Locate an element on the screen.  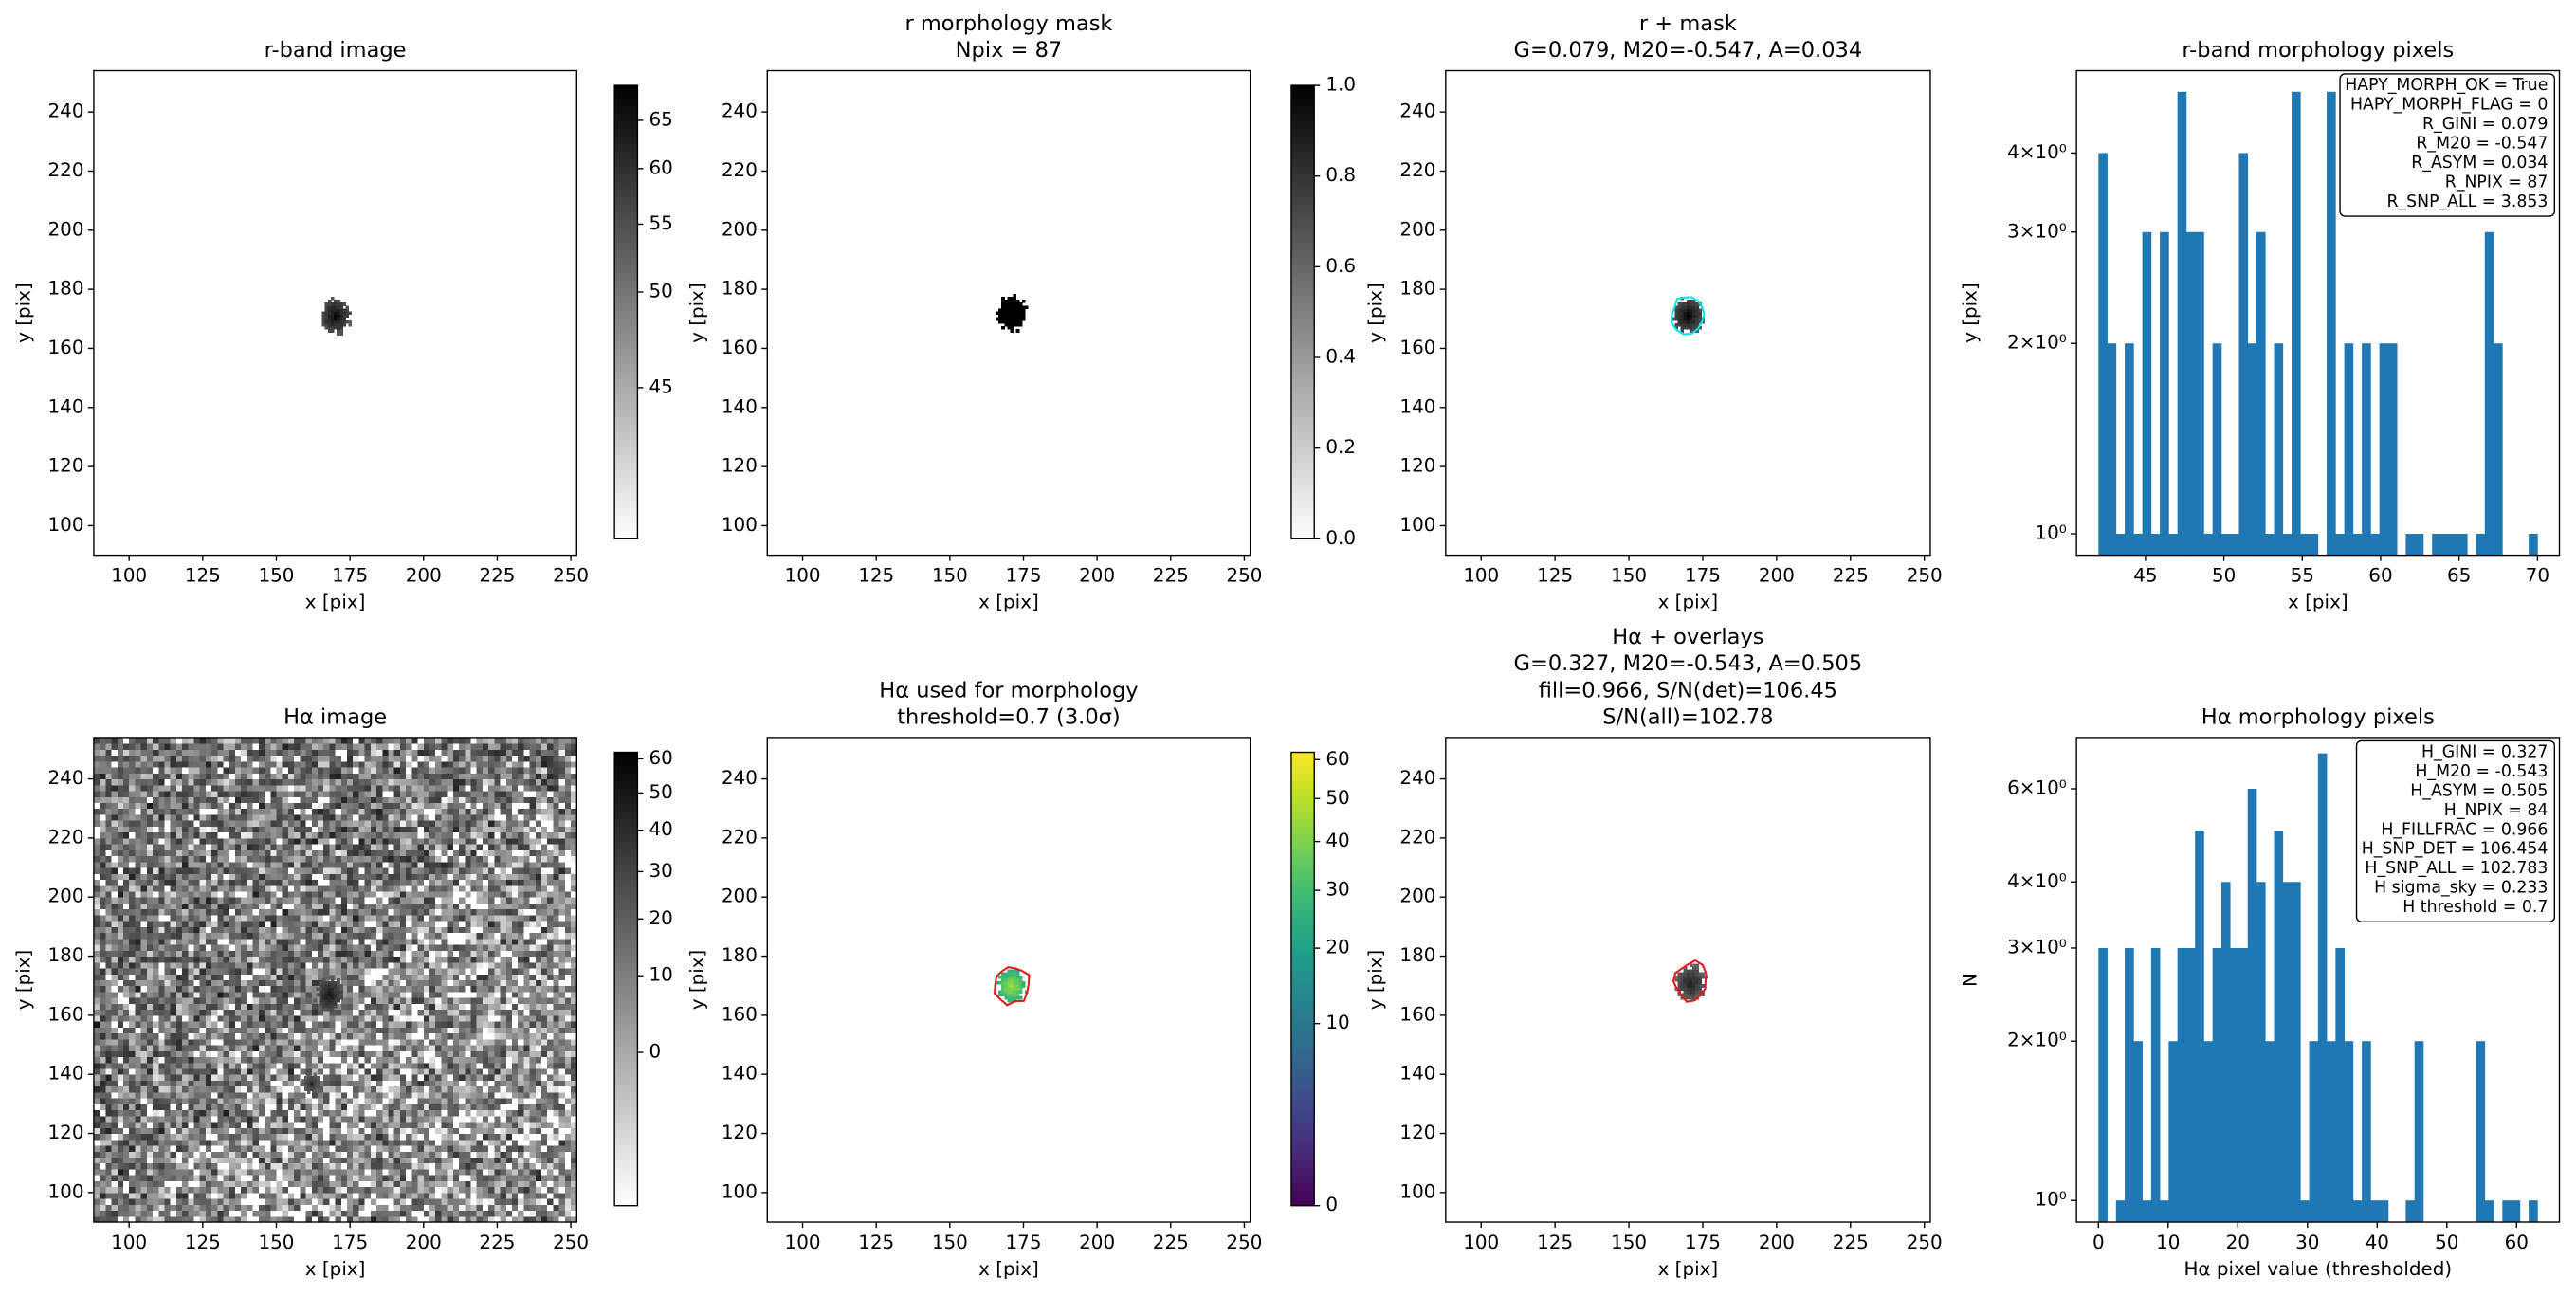
y-tick-label: 140 is located at coordinates (66, 406).